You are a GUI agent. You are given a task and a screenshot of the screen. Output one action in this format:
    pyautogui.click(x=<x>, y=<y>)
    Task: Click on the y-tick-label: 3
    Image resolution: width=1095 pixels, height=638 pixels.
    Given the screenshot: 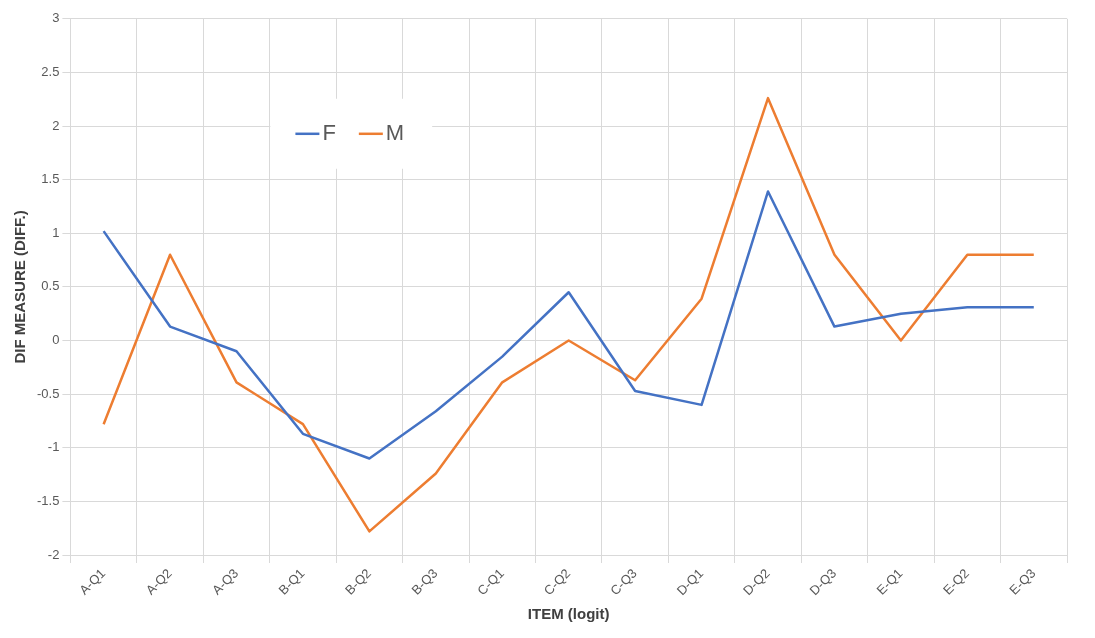 What is the action you would take?
    pyautogui.click(x=56, y=18)
    